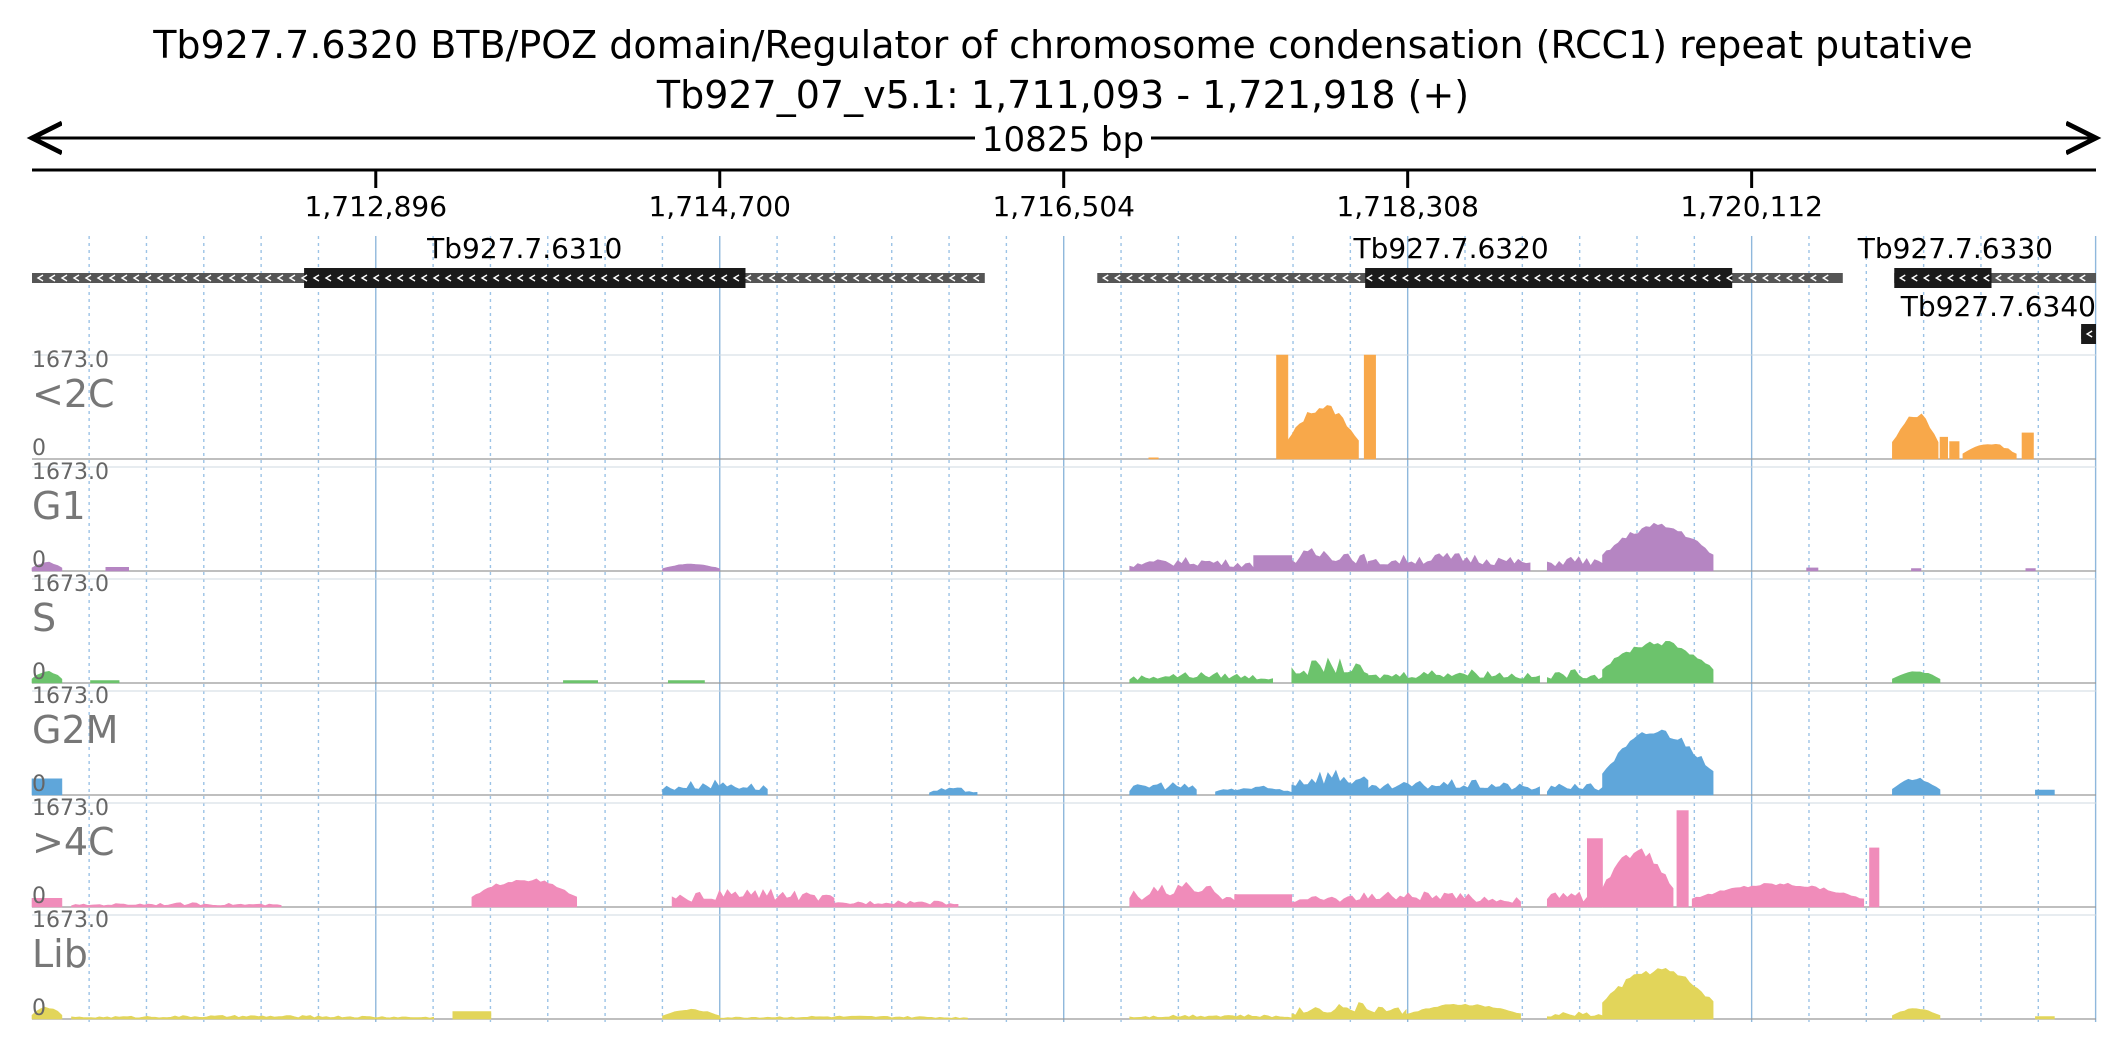  What do you see at coordinates (1063, 628) in the screenshot?
I see `track-3: 1673.0S 0` at bounding box center [1063, 628].